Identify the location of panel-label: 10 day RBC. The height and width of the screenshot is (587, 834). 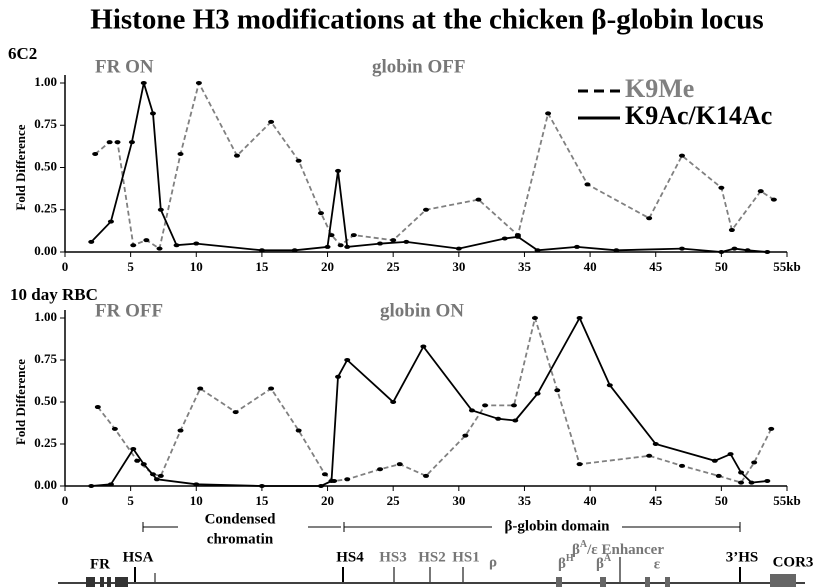
(54, 294).